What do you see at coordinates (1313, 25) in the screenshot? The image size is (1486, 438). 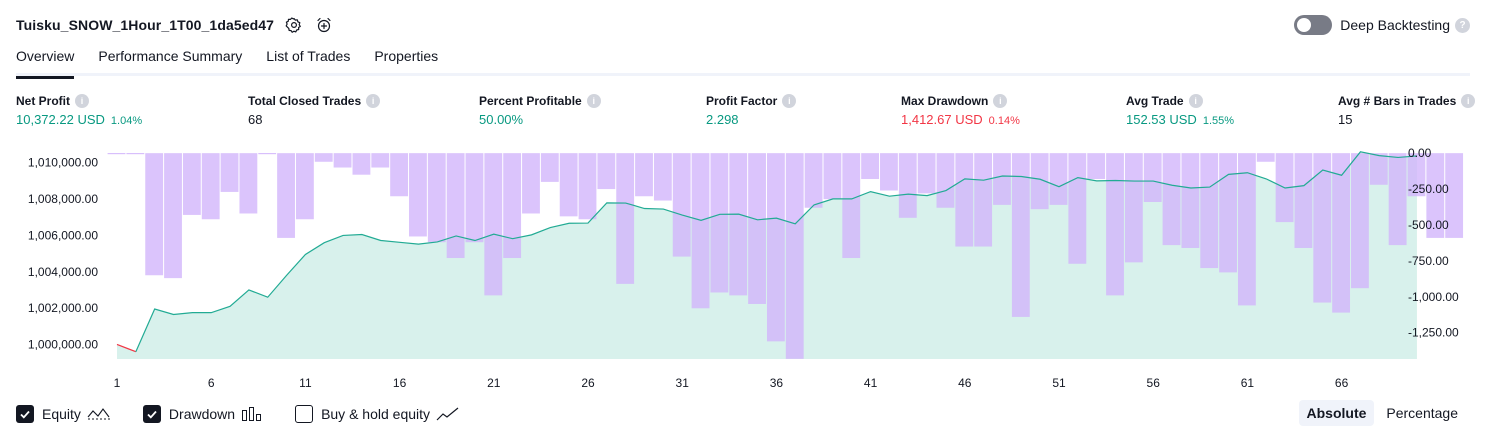 I see `deep-backtesting-toggle` at bounding box center [1313, 25].